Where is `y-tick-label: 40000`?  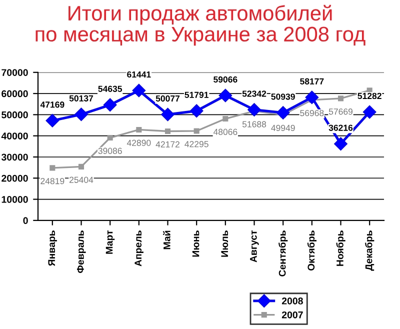
y-tick-label: 40000 is located at coordinates (14, 136).